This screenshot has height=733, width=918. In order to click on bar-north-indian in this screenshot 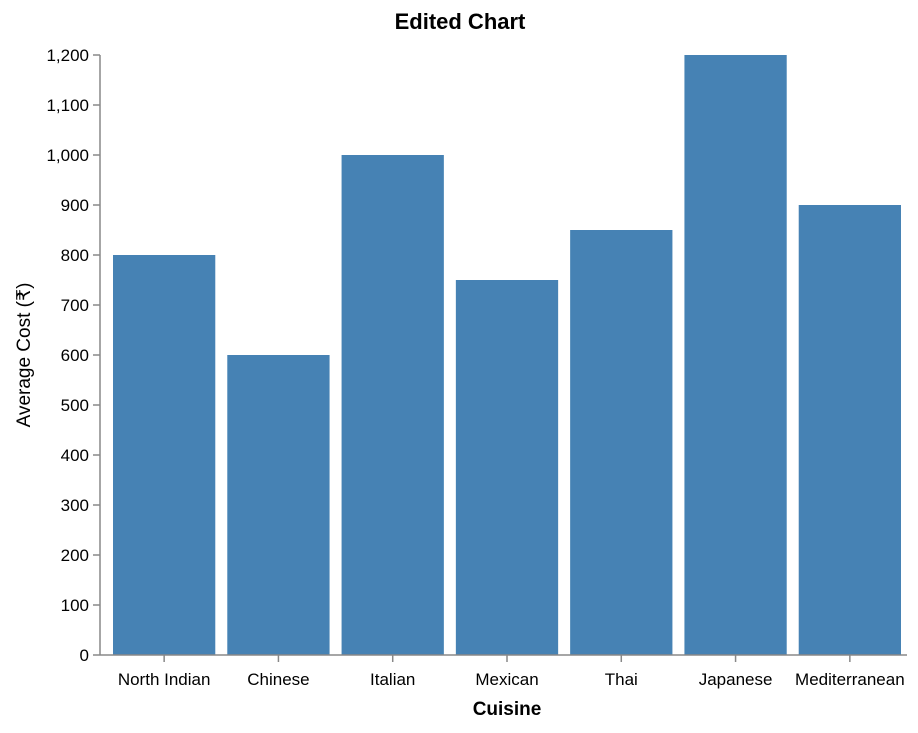, I will do `click(164, 455)`.